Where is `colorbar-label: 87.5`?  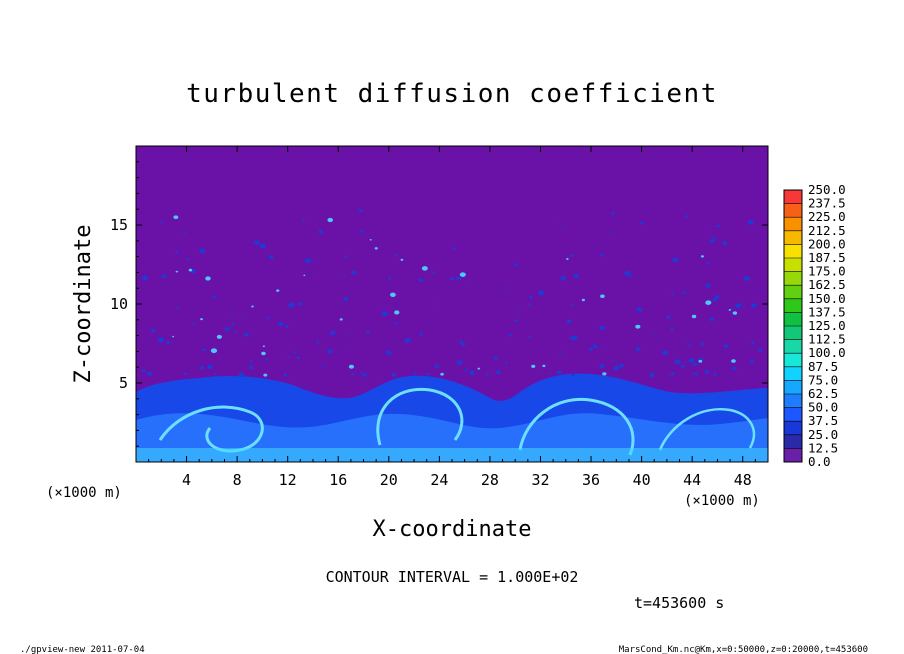
colorbar-label: 87.5 is located at coordinates (823, 366).